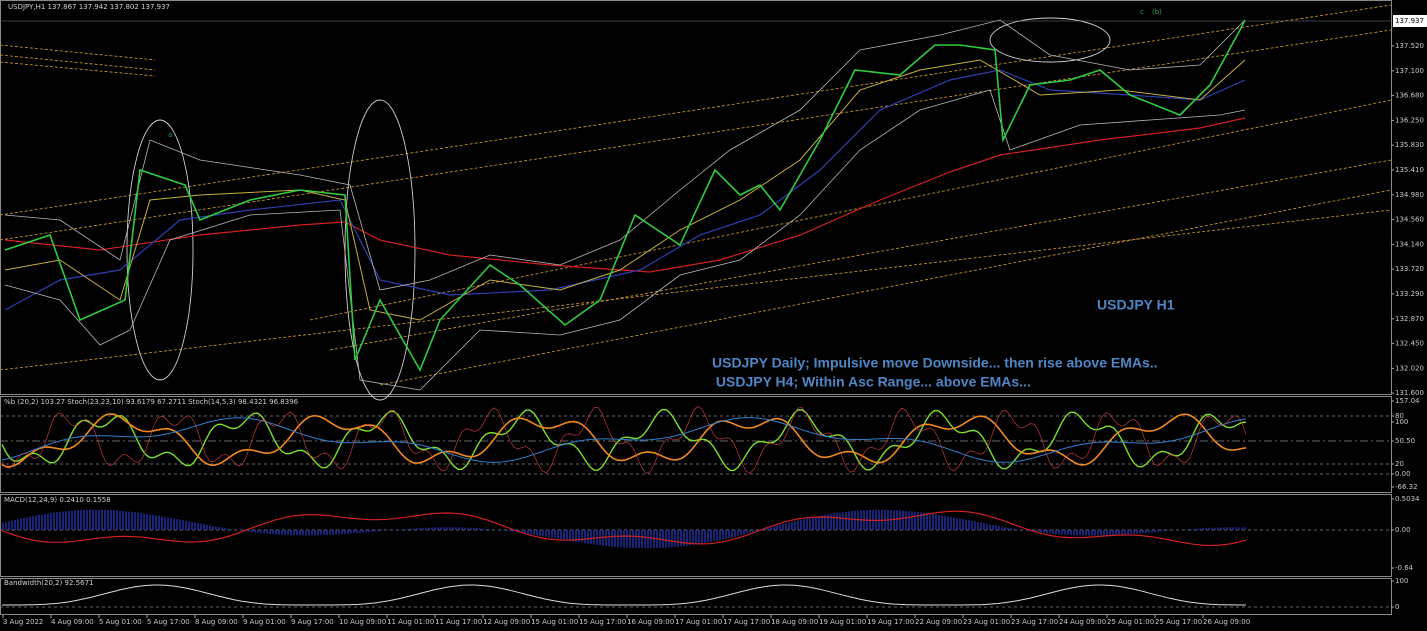  I want to click on price-tag-label: 137.937, so click(1409, 21).